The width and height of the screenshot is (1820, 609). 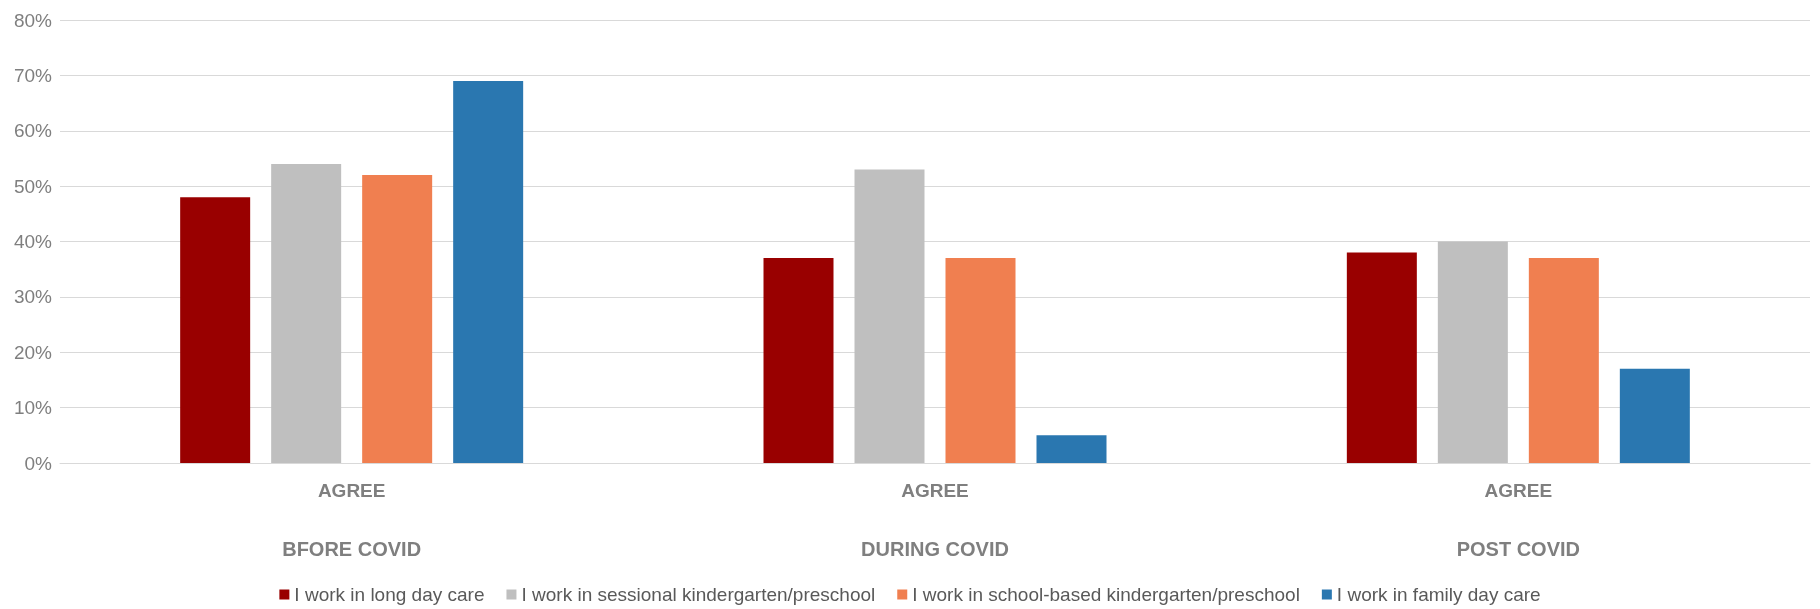 What do you see at coordinates (1106, 594) in the screenshot?
I see `legend-label: I work in school-based kindergarten/preschool` at bounding box center [1106, 594].